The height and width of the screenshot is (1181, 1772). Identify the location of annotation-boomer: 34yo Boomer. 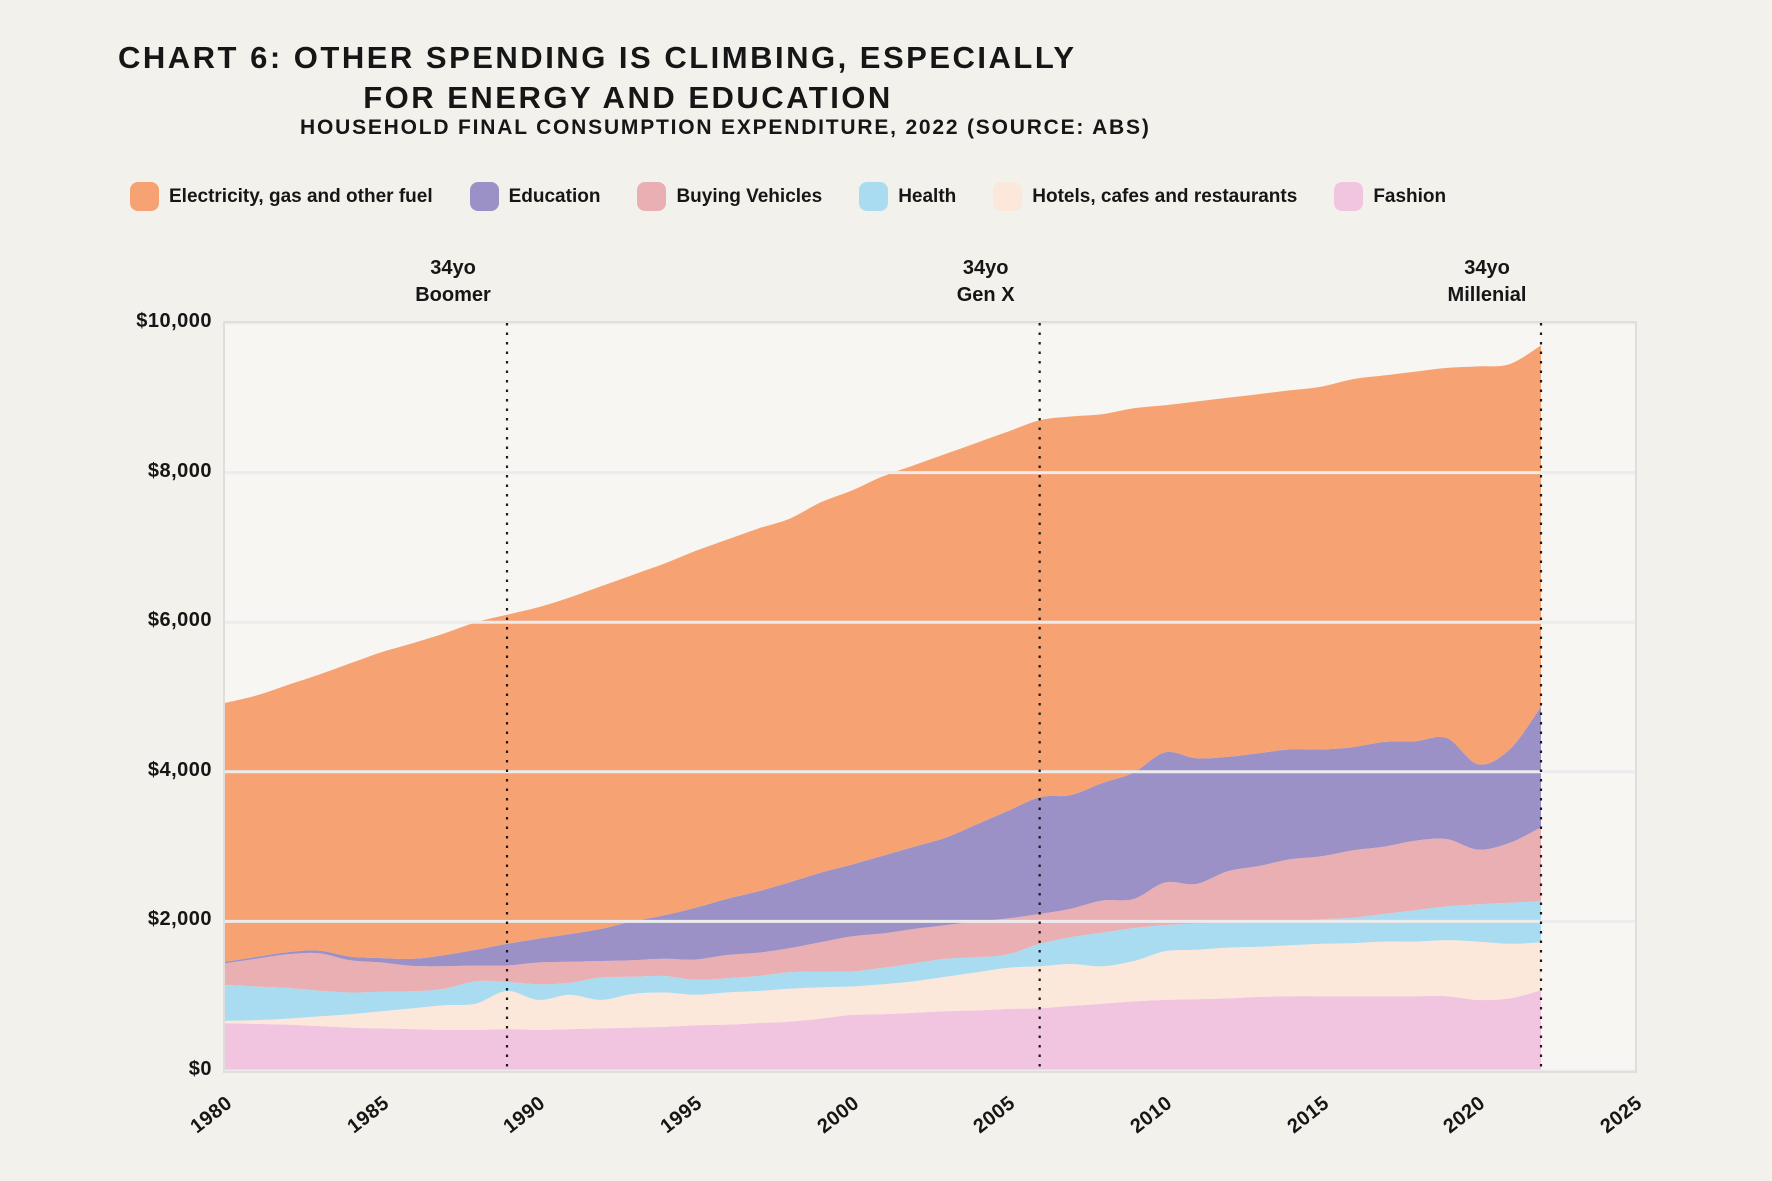
(453, 282).